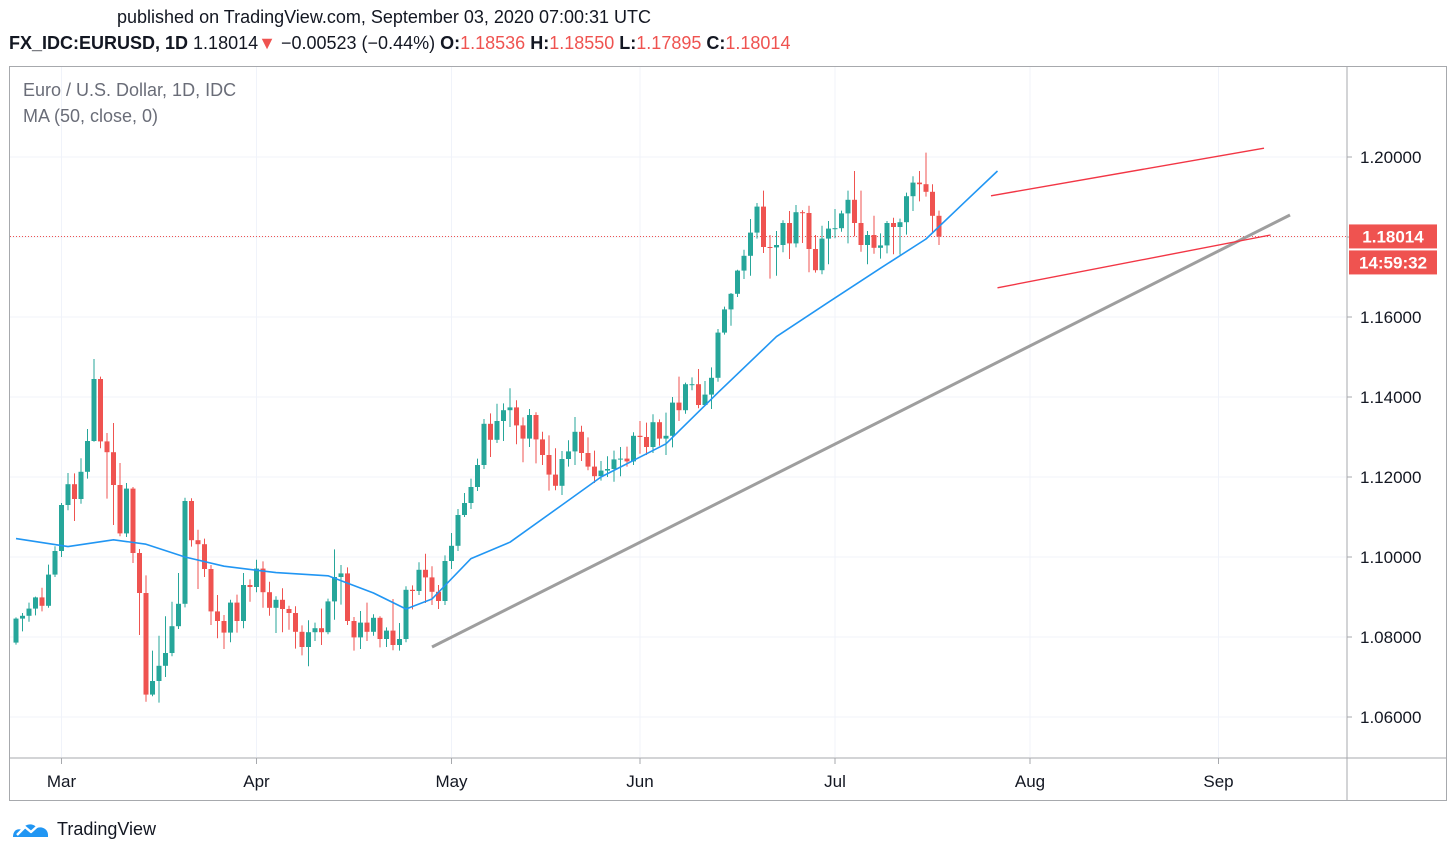 The image size is (1454, 856). I want to click on y-tick-label: 1.06000, so click(1390, 717).